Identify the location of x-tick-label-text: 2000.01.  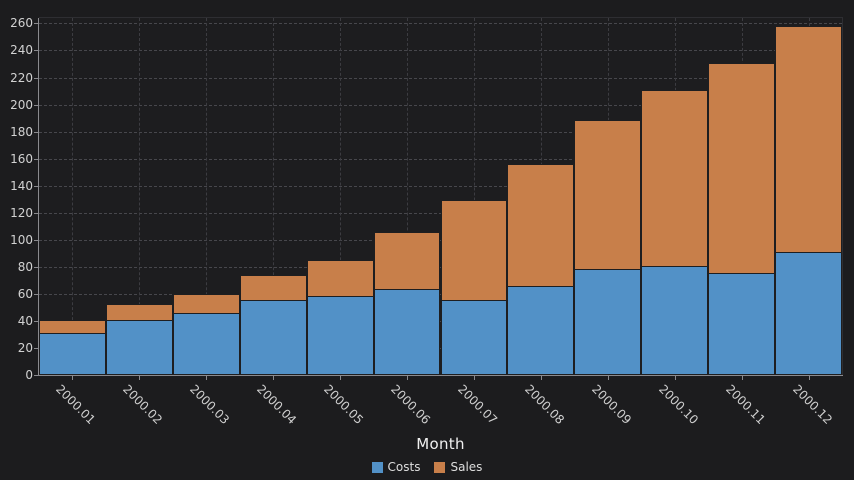
(76, 404).